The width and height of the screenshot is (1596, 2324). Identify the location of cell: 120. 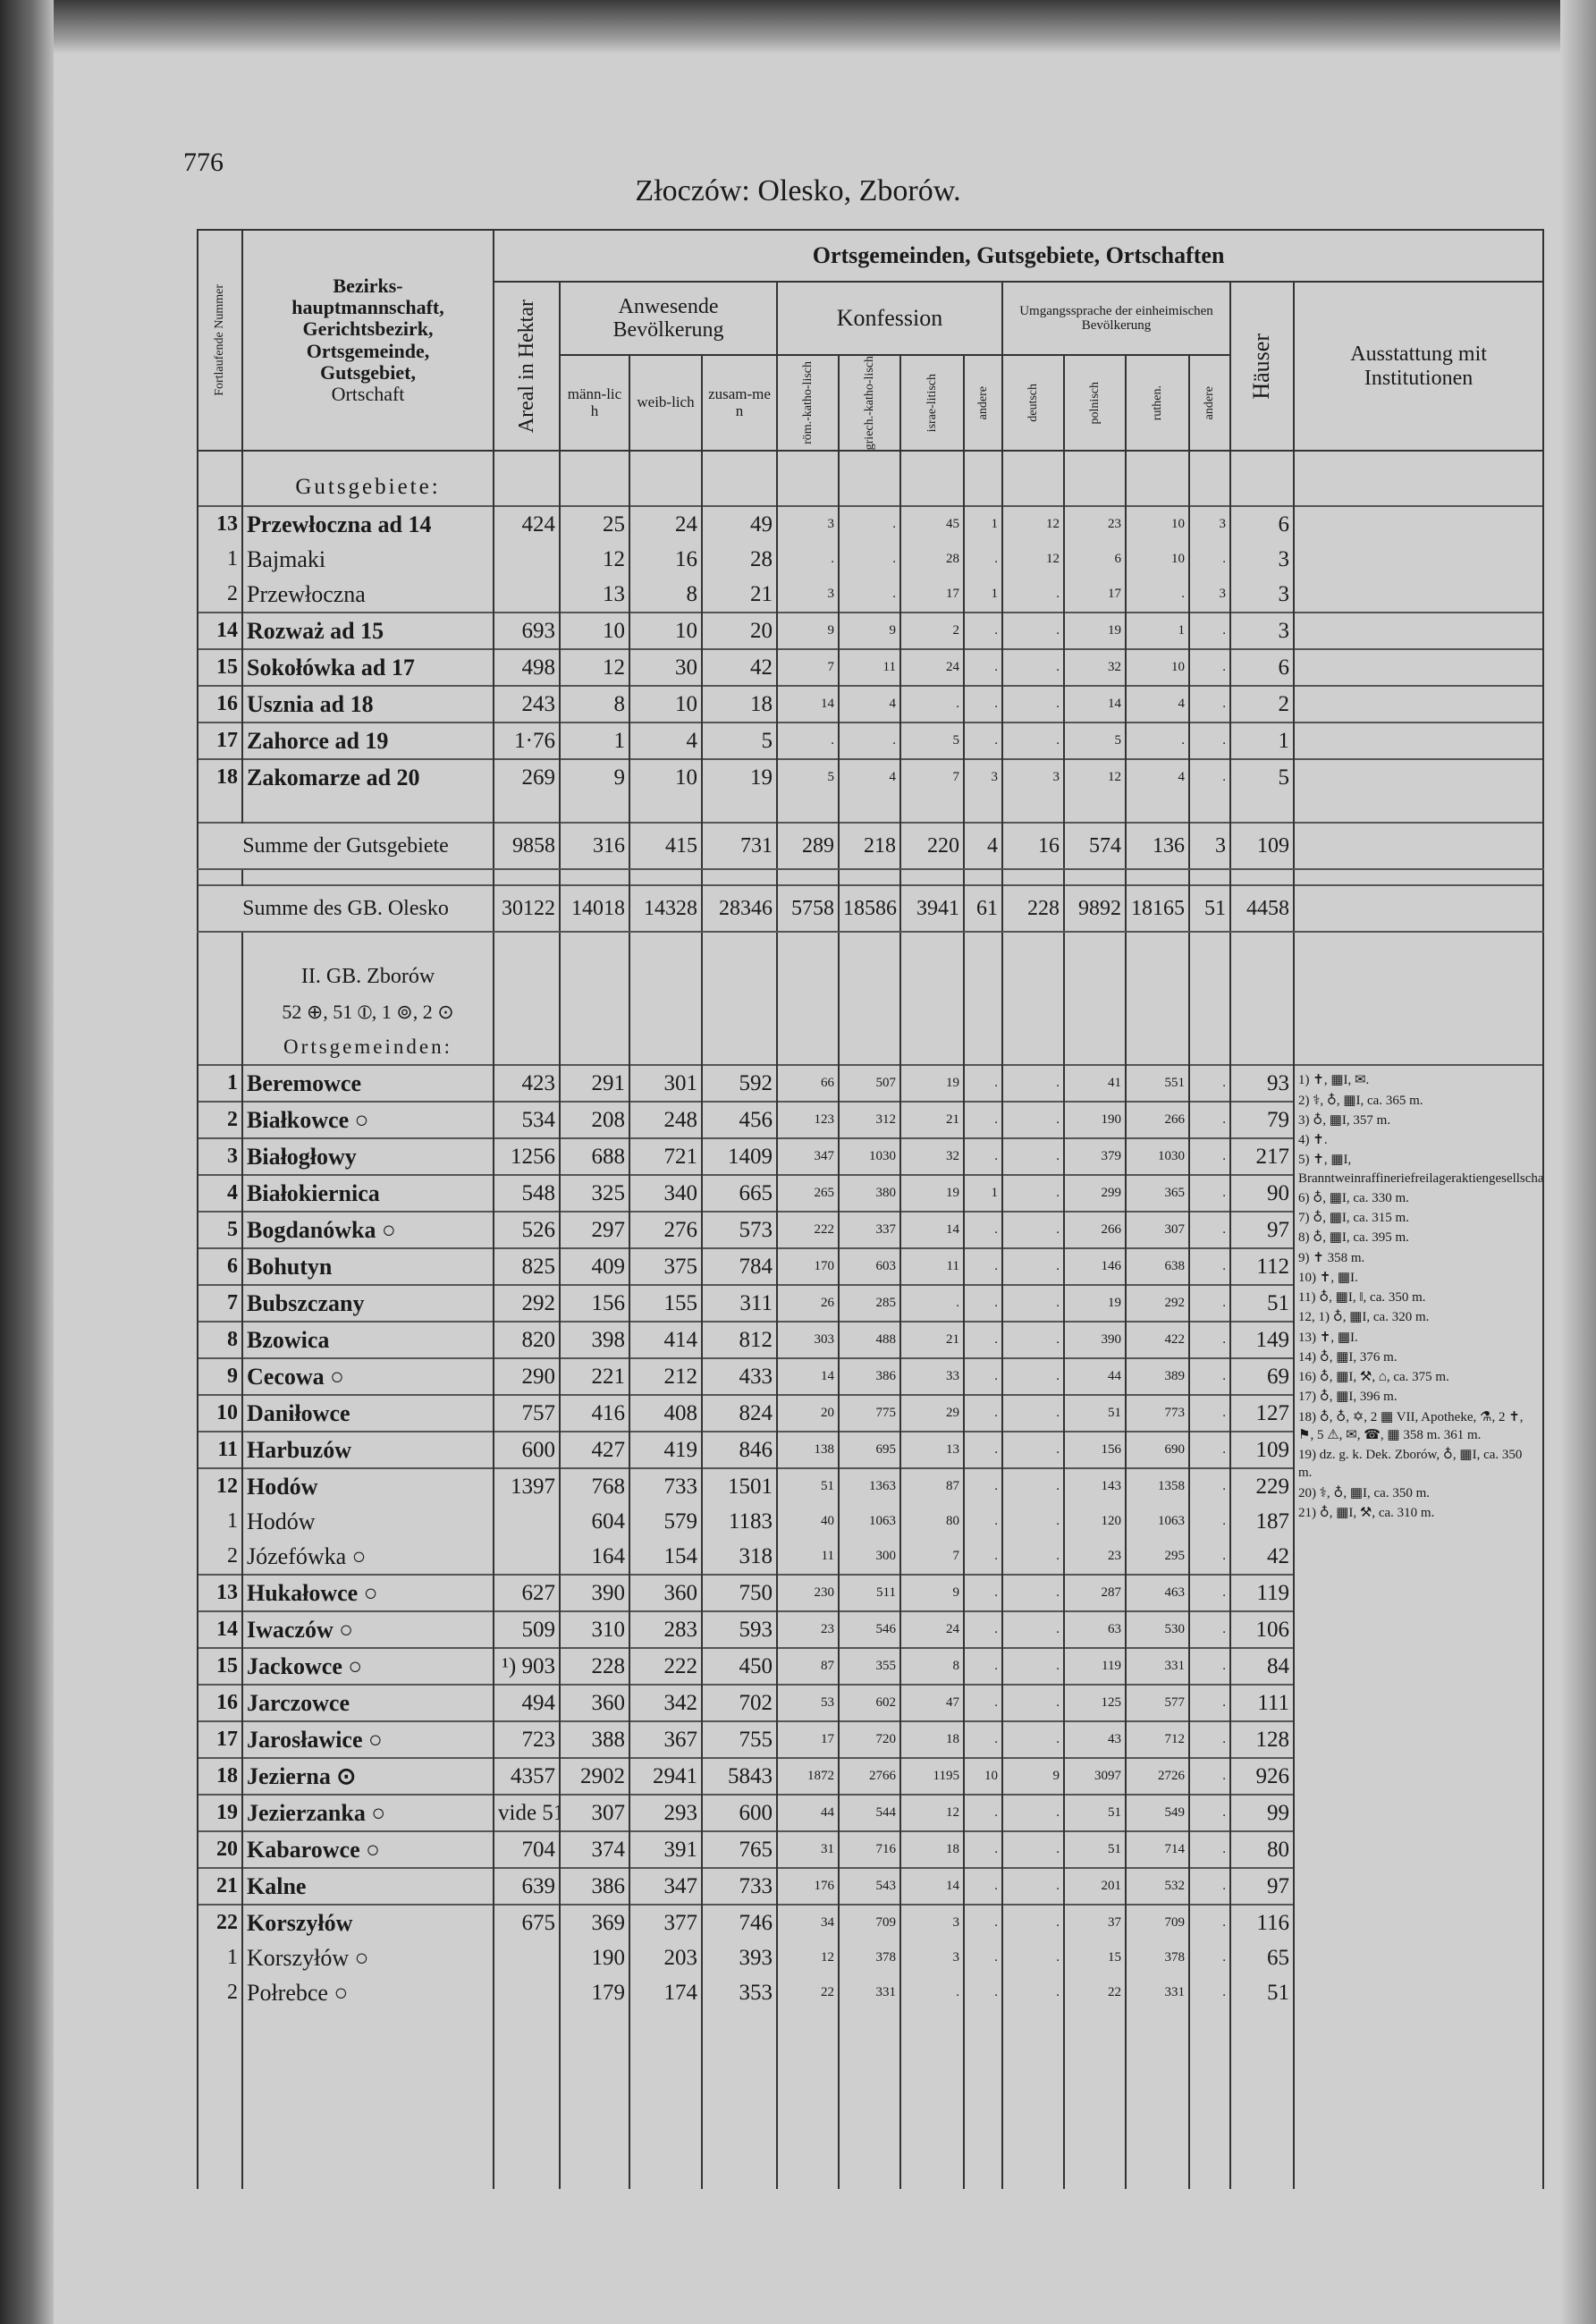
(1095, 1522).